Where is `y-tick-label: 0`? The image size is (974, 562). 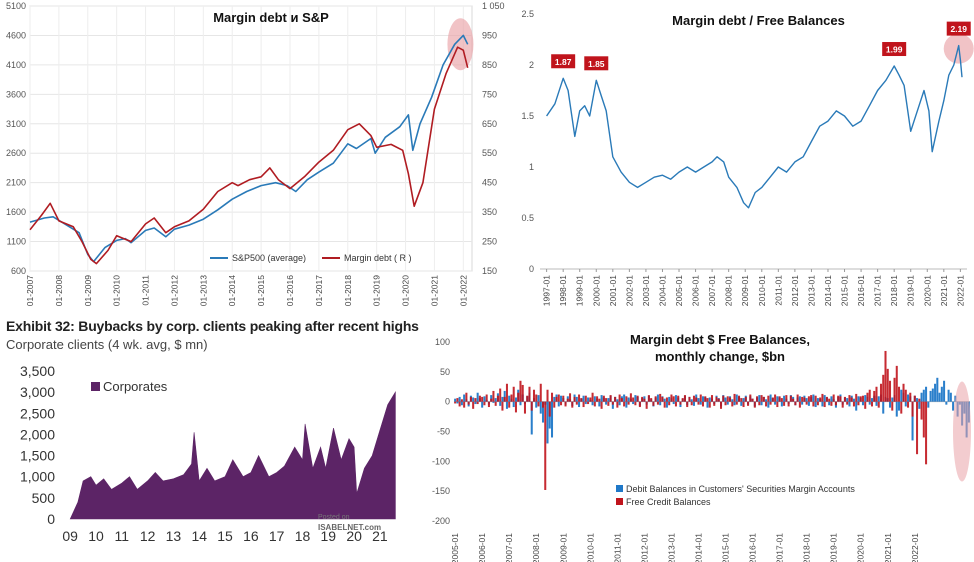
y-tick-label: 0 is located at coordinates (531, 269).